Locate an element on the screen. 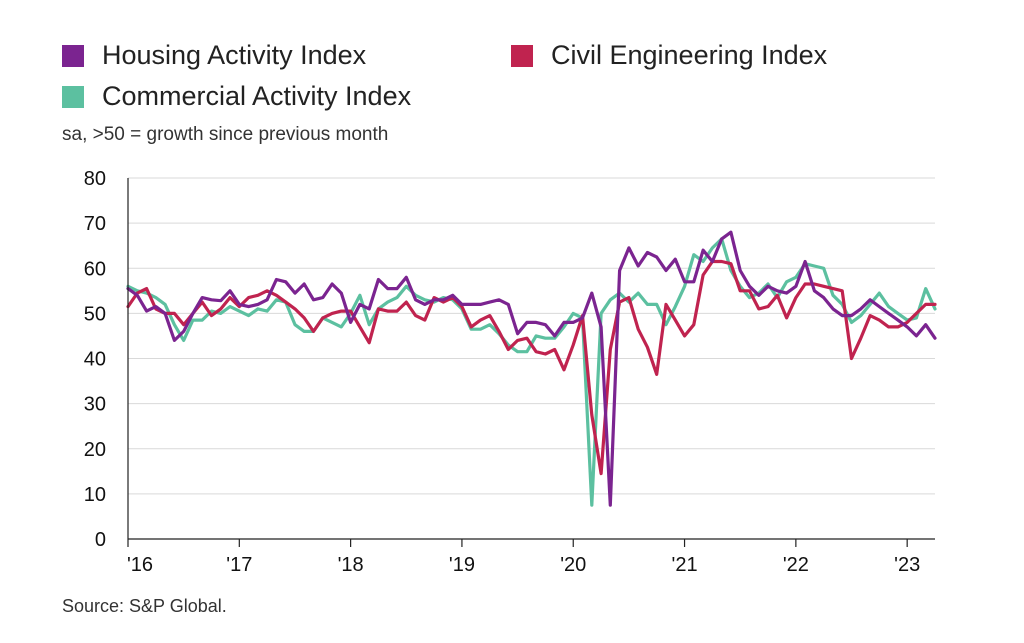 Image resolution: width=1024 pixels, height=643 pixels. legend-item-civil: Civil Engineering Index is located at coordinates (669, 55).